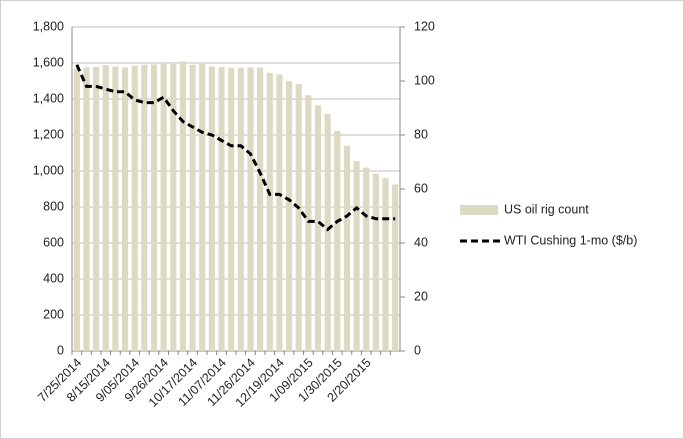  What do you see at coordinates (53, 242) in the screenshot?
I see `y-tick-label: 600` at bounding box center [53, 242].